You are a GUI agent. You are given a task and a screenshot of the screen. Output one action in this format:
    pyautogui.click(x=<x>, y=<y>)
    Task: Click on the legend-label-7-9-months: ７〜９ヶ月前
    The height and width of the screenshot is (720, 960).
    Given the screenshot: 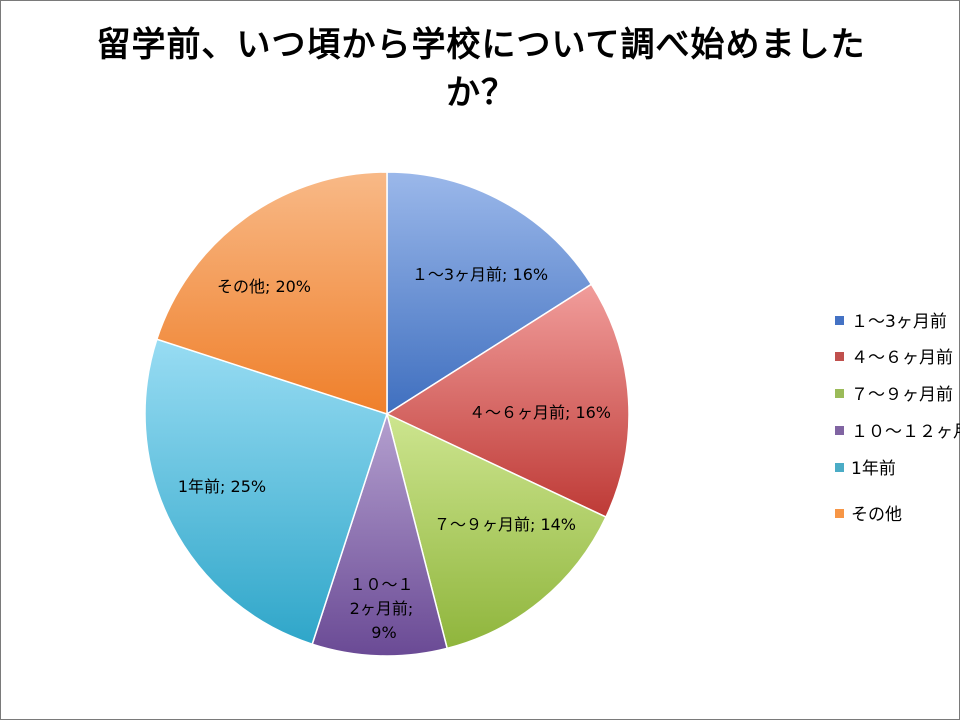 What is the action you would take?
    pyautogui.click(x=902, y=395)
    